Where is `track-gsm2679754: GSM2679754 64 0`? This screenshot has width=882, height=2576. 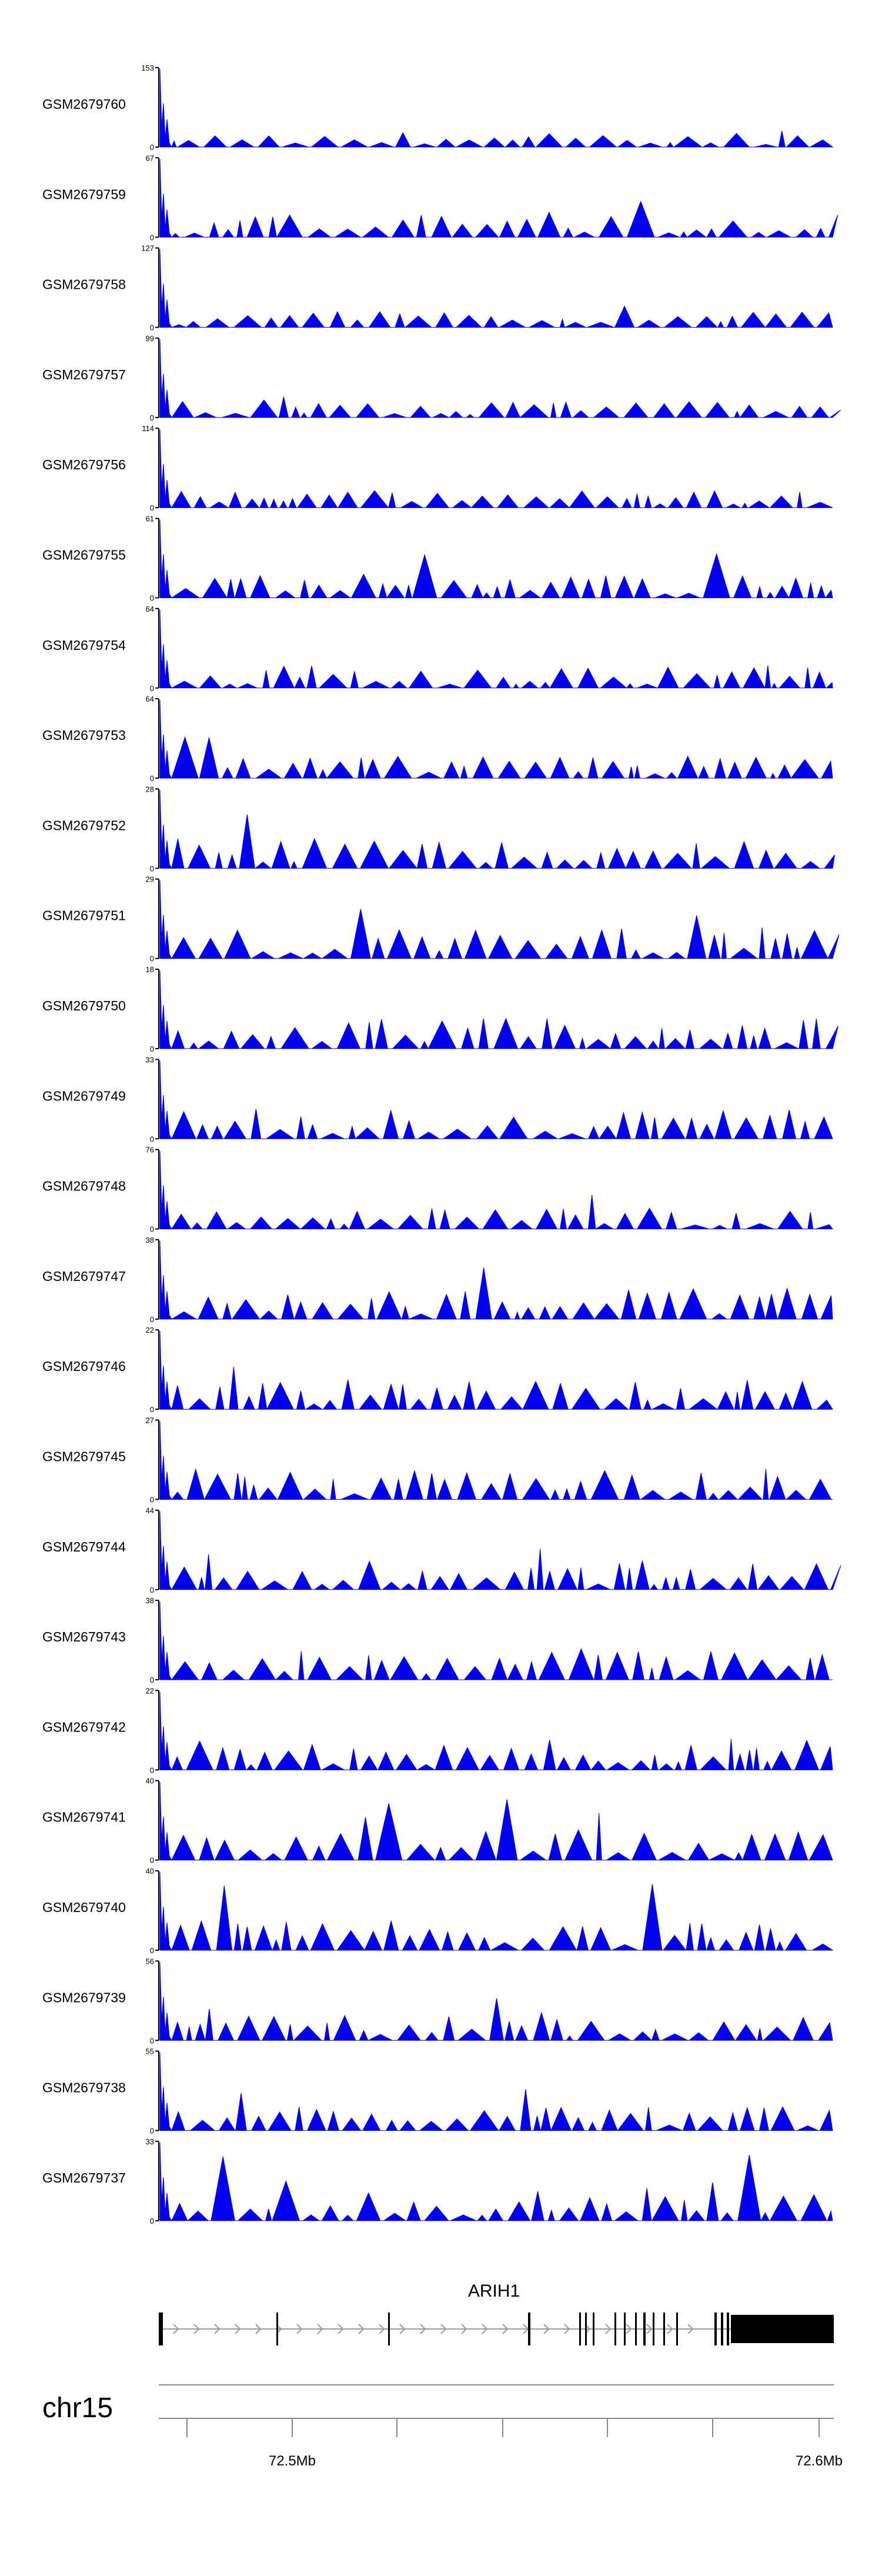 track-gsm2679754: GSM2679754 64 0 is located at coordinates (437, 649).